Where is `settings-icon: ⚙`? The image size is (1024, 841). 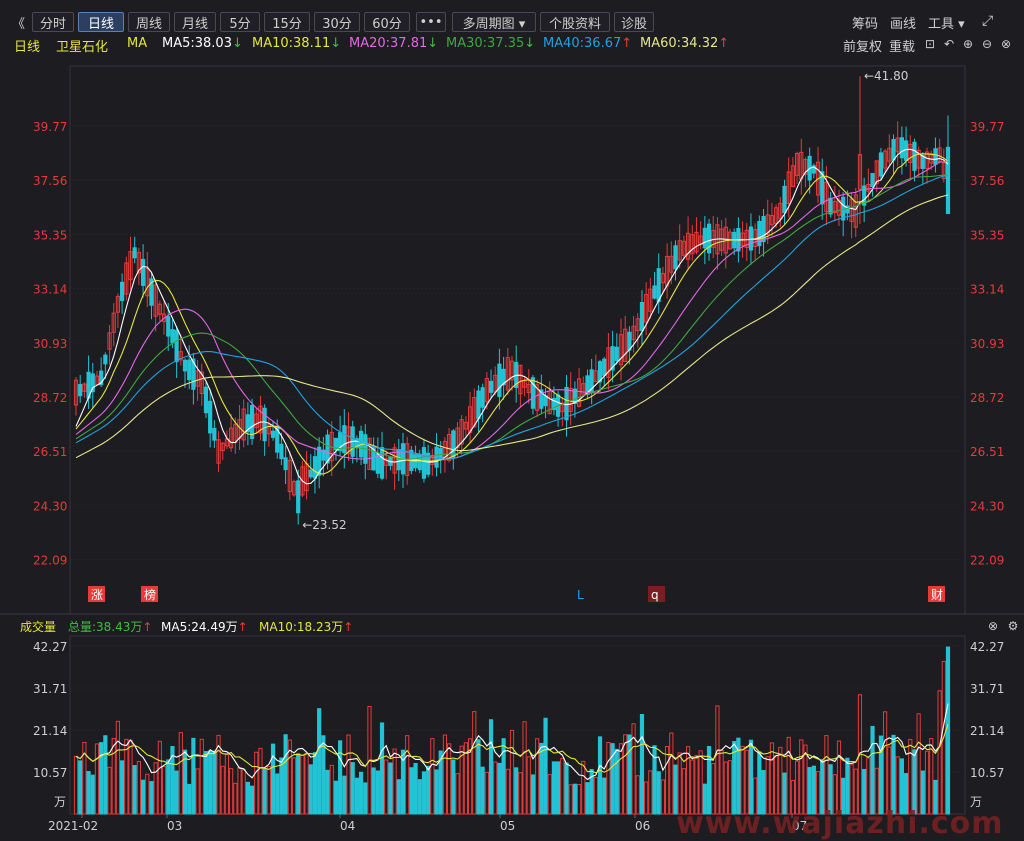
settings-icon: ⚙ is located at coordinates (1013, 626).